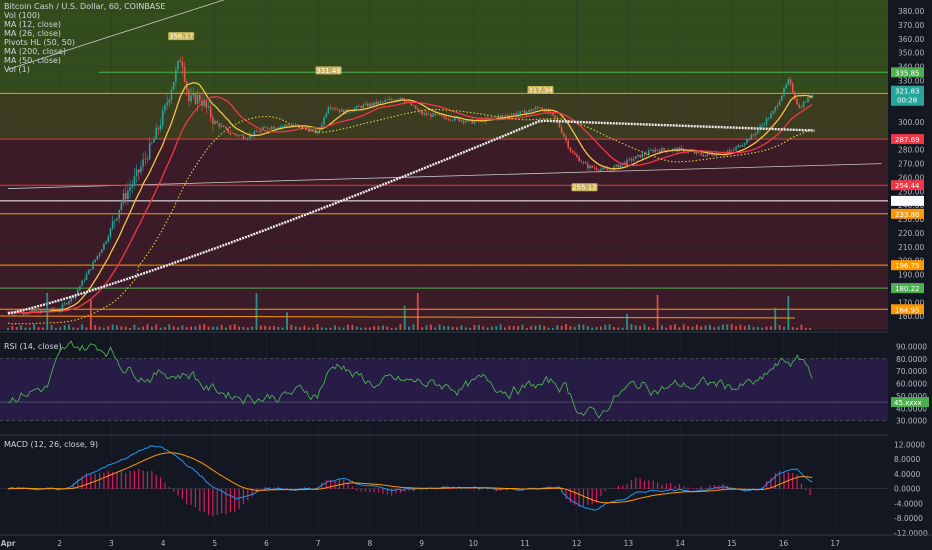 The height and width of the screenshot is (550, 932). Describe the element at coordinates (22, 15) in the screenshot. I see `indicator-vol100: Vol (100)` at that location.